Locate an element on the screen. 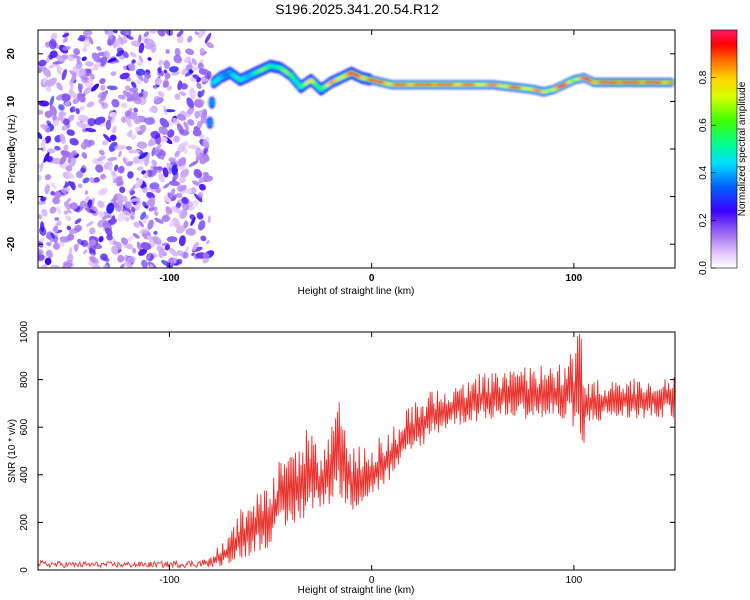 The width and height of the screenshot is (750, 600). noise-blobs is located at coordinates (126, 149).